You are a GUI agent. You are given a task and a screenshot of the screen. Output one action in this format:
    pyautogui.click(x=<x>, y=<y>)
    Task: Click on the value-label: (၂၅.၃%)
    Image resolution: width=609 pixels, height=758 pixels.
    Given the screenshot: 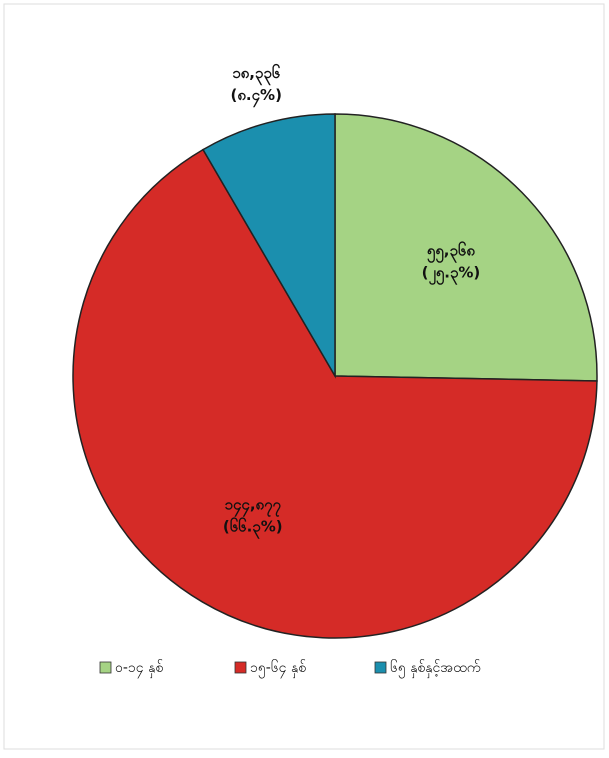 What is the action you would take?
    pyautogui.click(x=451, y=275)
    